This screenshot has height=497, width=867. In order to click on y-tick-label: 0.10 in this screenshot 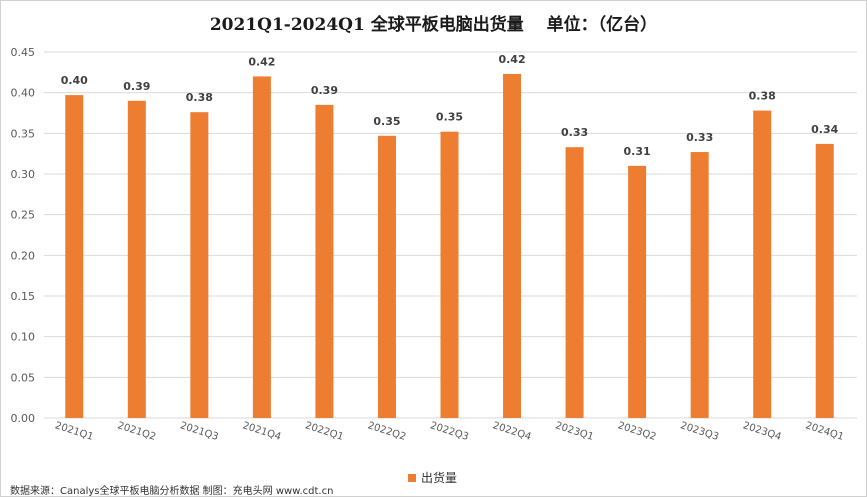, I will do `click(23, 337)`.